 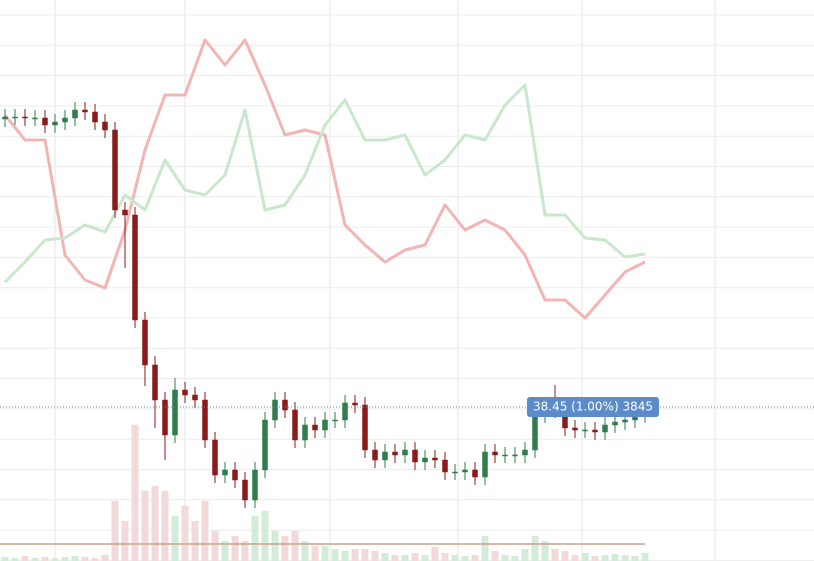 I want to click on label-layer: 38.45 (1.00%) 3845, so click(x=407, y=407).